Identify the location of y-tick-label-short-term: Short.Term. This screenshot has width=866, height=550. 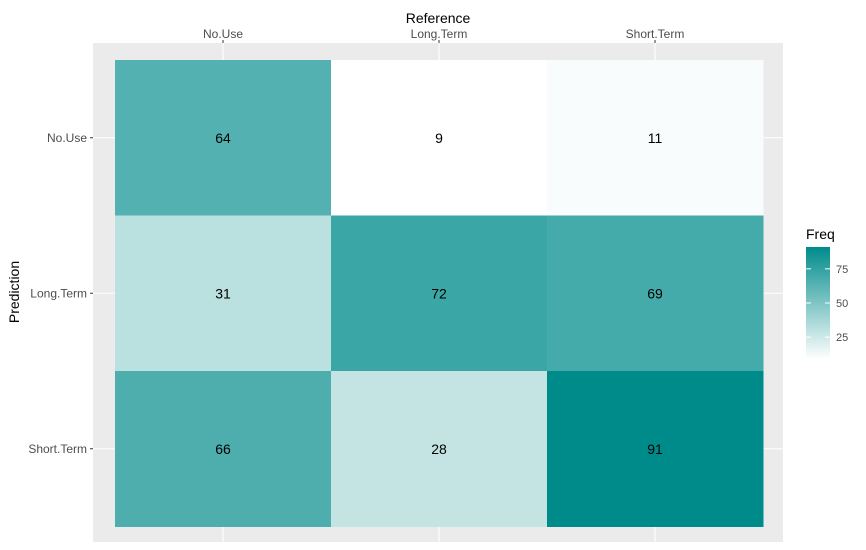
(57, 449).